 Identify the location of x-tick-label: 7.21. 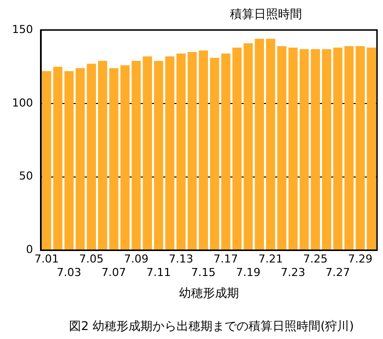
(270, 259).